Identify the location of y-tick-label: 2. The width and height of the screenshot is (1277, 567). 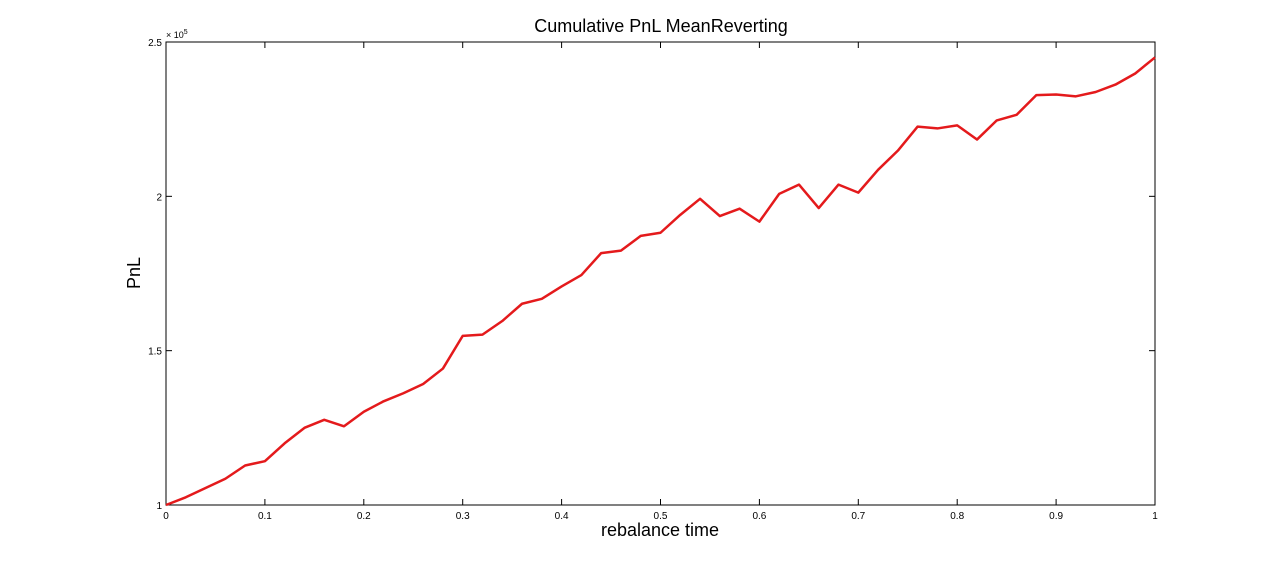
(159, 197).